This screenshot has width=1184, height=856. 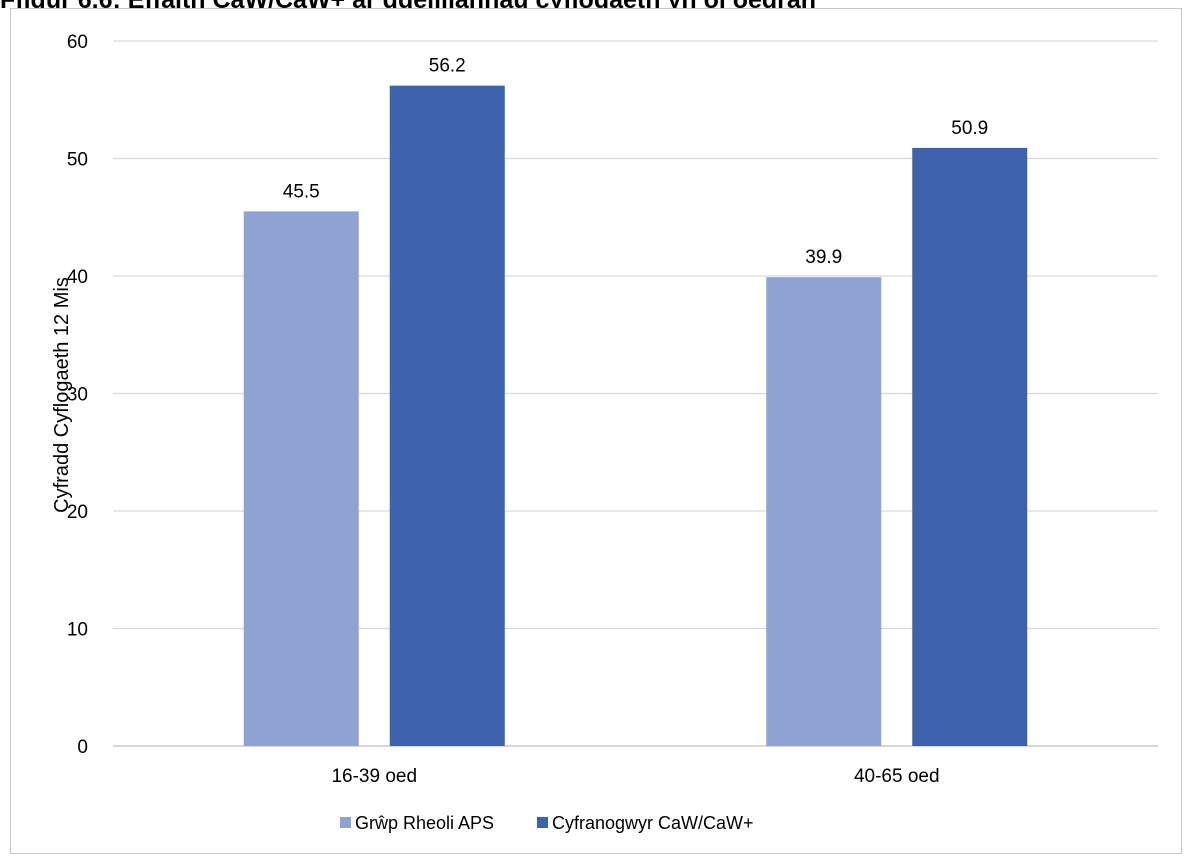 What do you see at coordinates (77, 160) in the screenshot?
I see `y-tick-label: 50` at bounding box center [77, 160].